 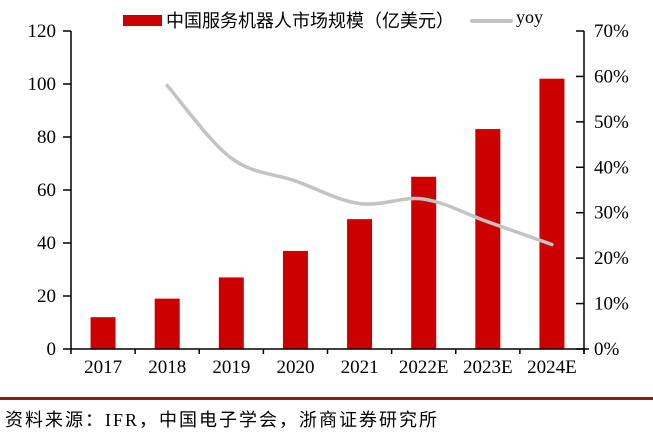 I want to click on legend-line-swatch-icon, so click(x=491, y=21).